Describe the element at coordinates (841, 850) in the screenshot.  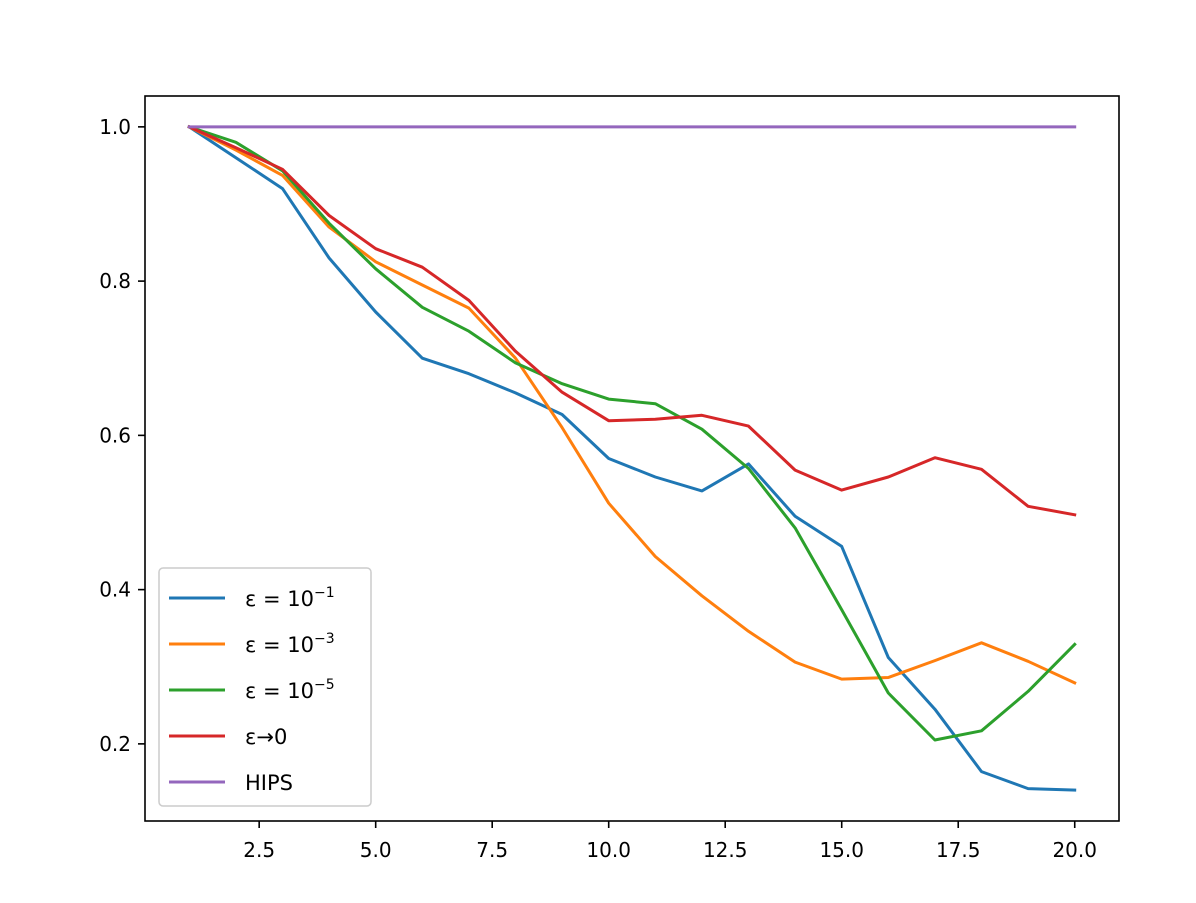
I see `x-tick-label: 15.0` at that location.